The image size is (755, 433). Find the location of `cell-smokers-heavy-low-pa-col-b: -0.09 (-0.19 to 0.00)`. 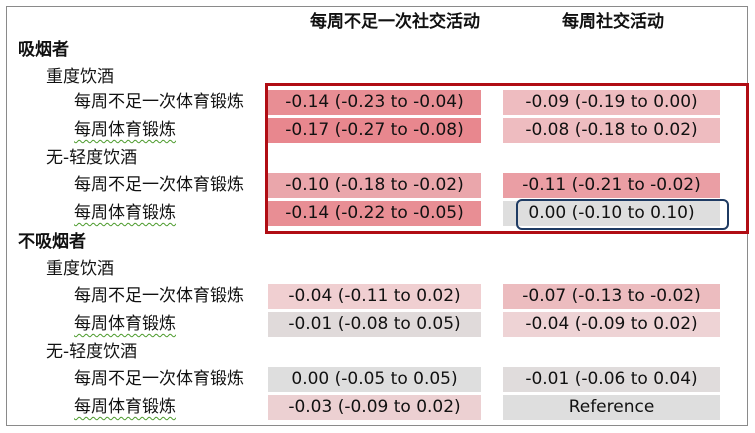

cell-smokers-heavy-low-pa-col-b: -0.09 (-0.19 to 0.00) is located at coordinates (611, 102).